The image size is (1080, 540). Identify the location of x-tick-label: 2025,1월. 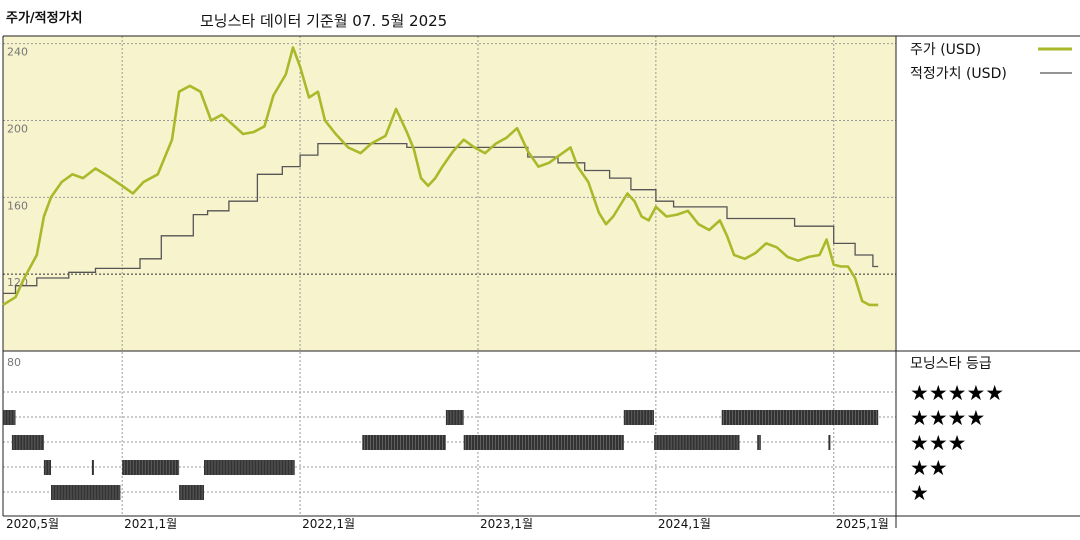
(862, 524).